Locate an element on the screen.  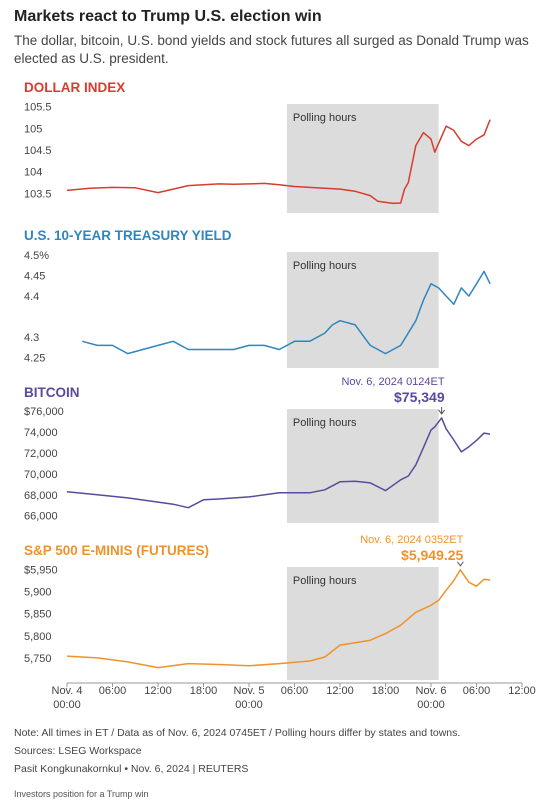
annotation-value: $75,349 is located at coordinates (419, 397).